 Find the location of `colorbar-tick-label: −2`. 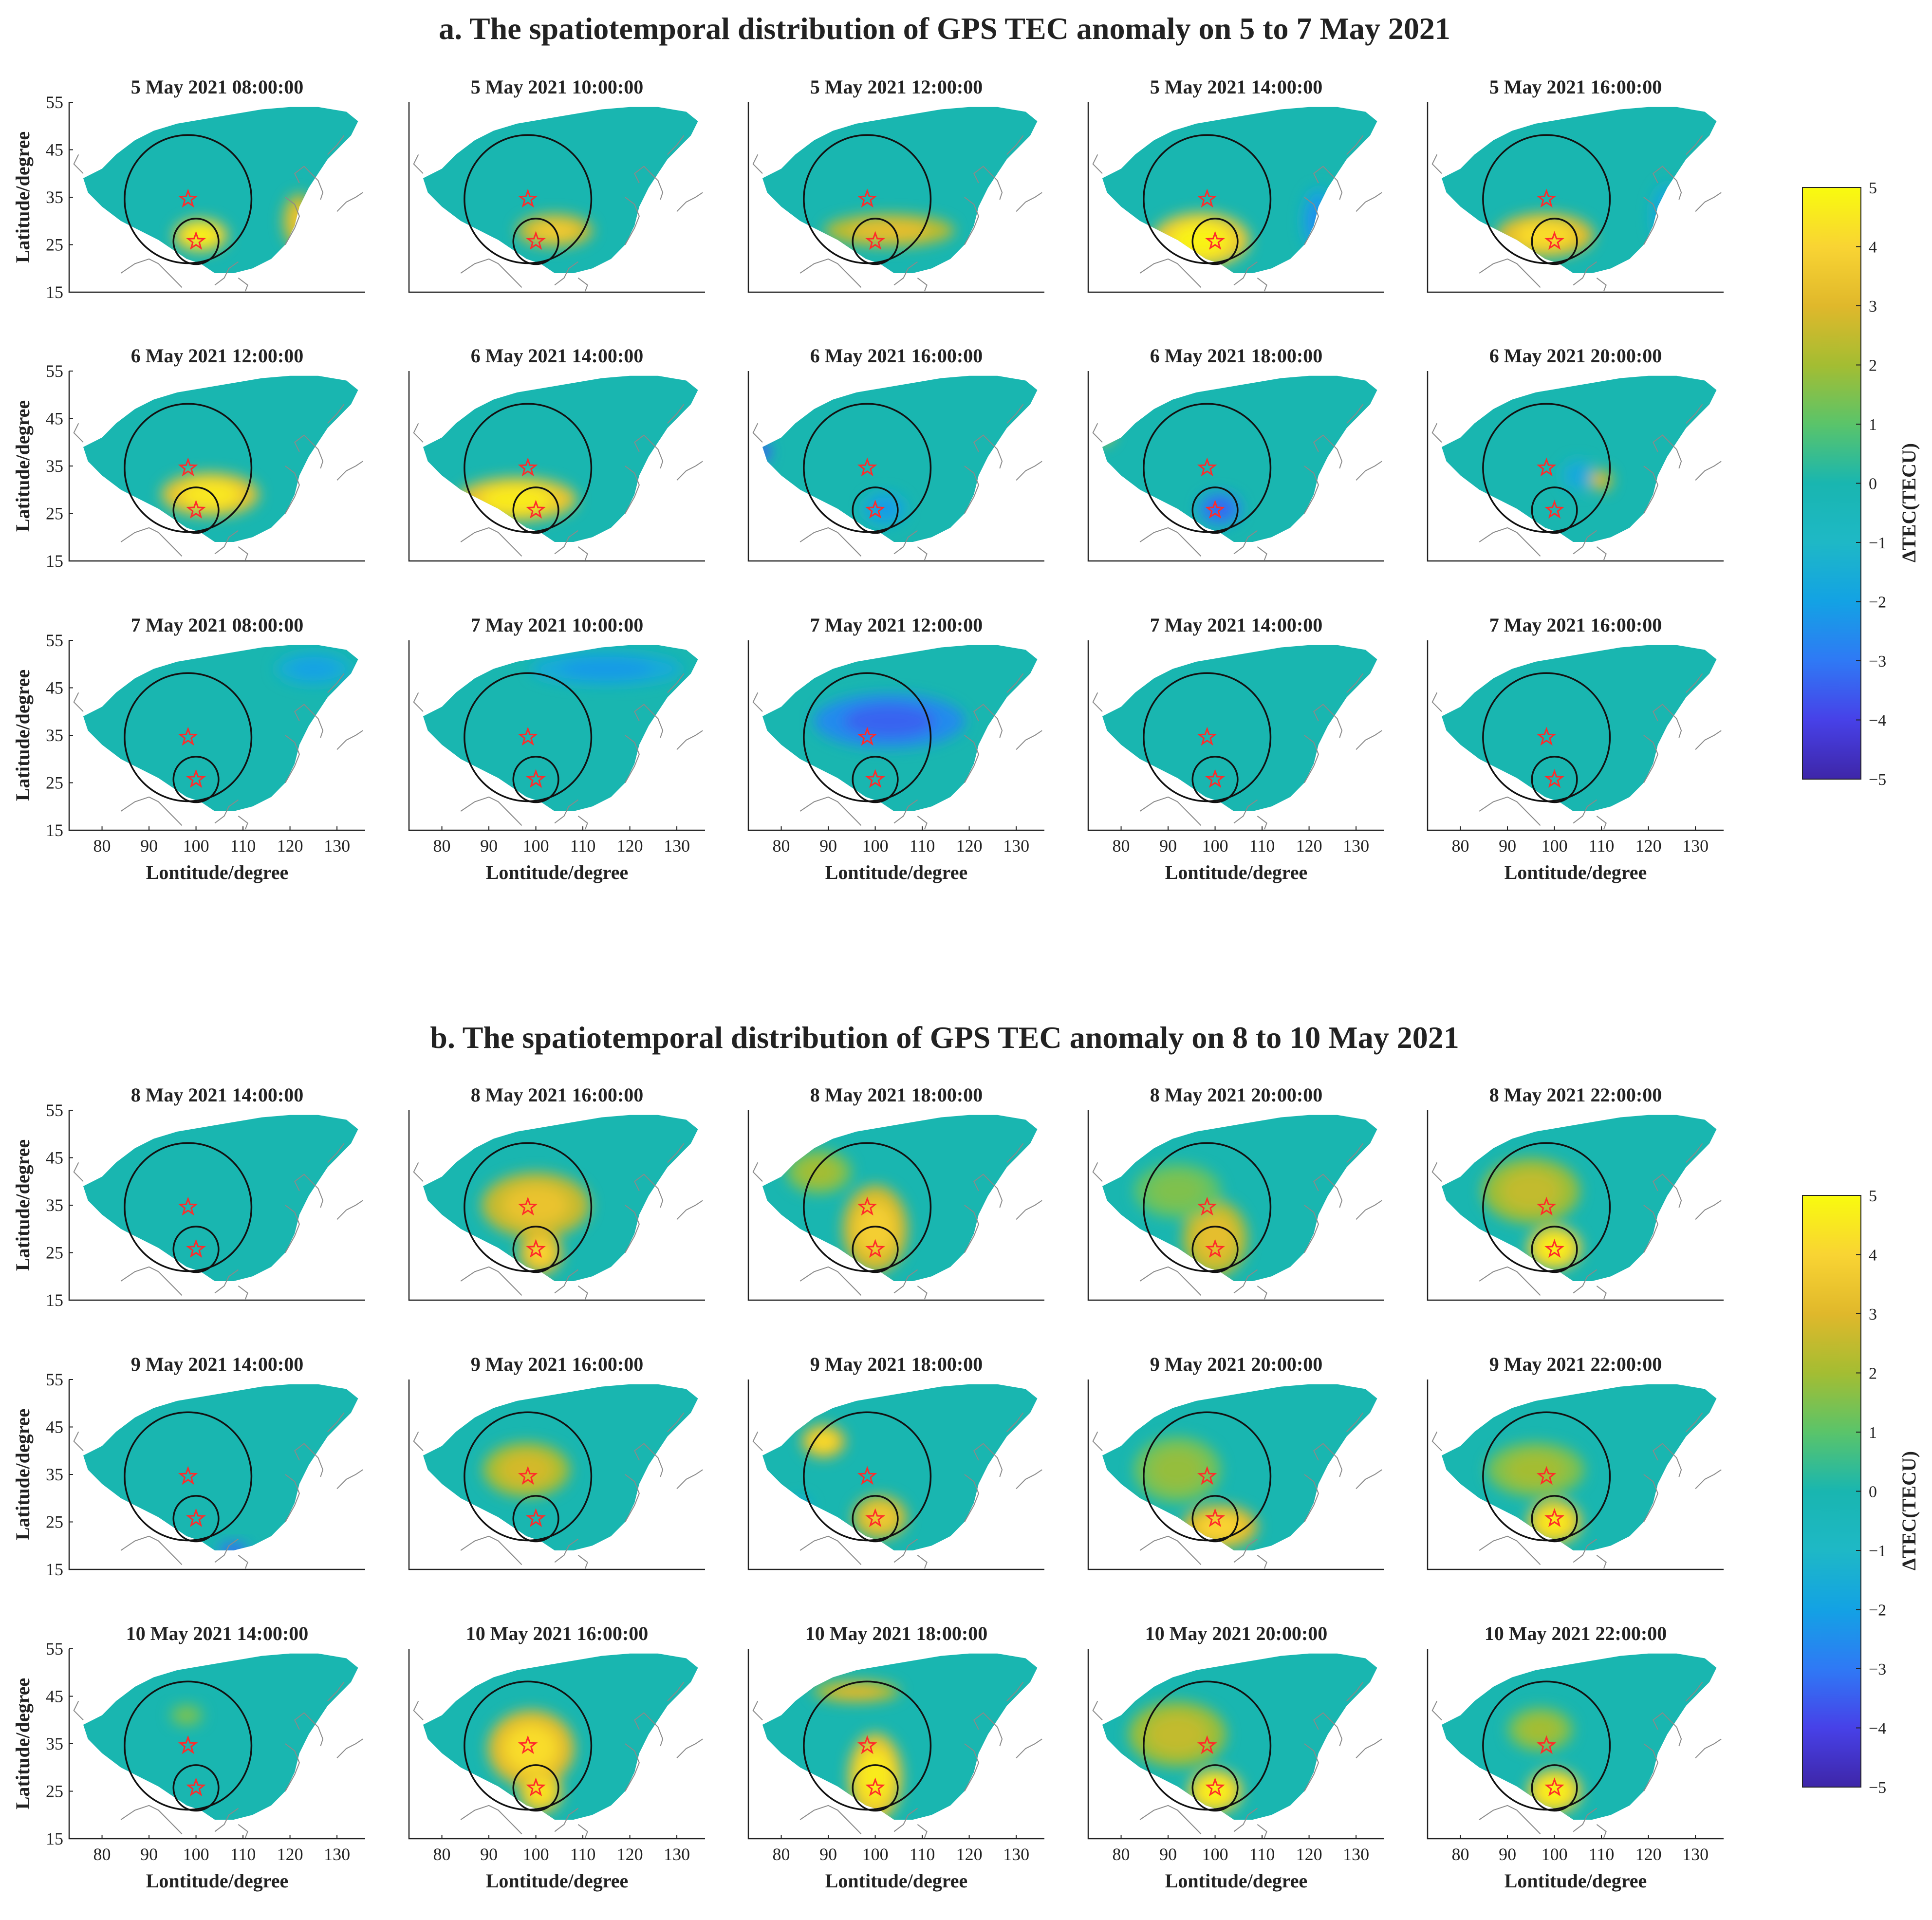

colorbar-tick-label: −2 is located at coordinates (1877, 1611).